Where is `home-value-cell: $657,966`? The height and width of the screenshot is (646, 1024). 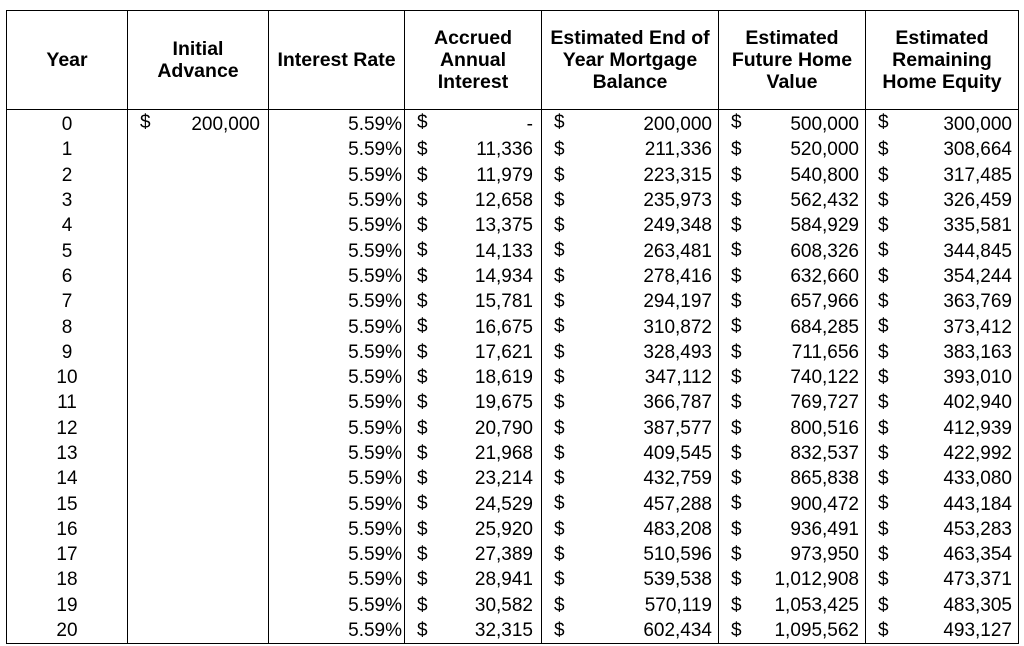 home-value-cell: $657,966 is located at coordinates (792, 302).